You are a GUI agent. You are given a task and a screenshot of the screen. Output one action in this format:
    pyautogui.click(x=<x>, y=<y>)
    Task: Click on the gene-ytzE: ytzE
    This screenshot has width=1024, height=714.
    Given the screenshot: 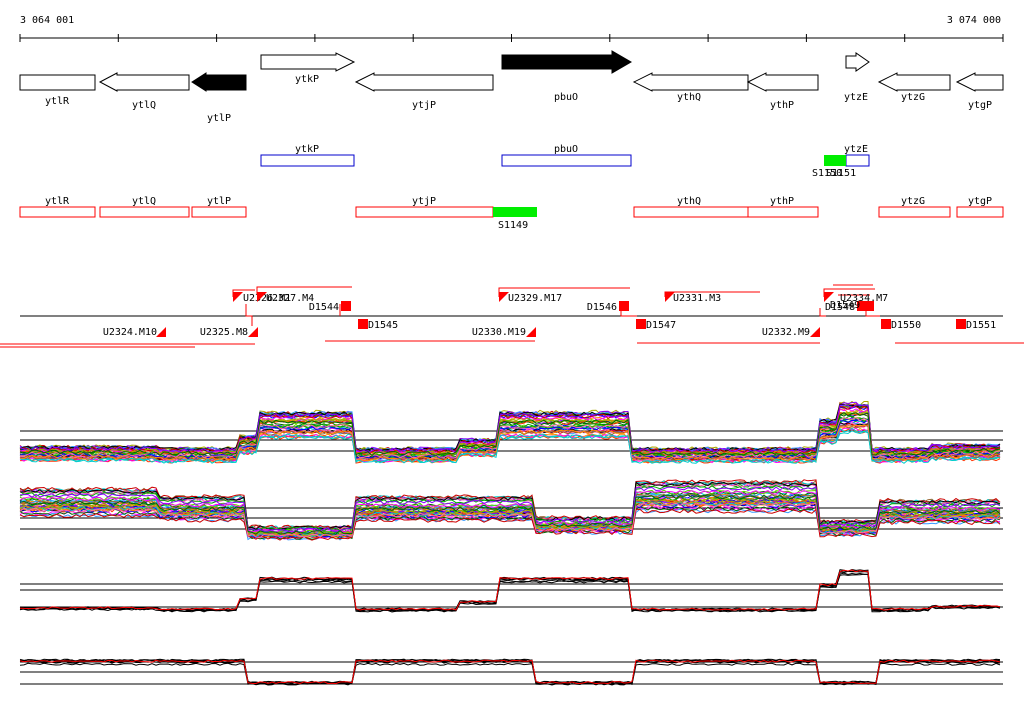 What is the action you would take?
    pyautogui.click(x=857, y=77)
    